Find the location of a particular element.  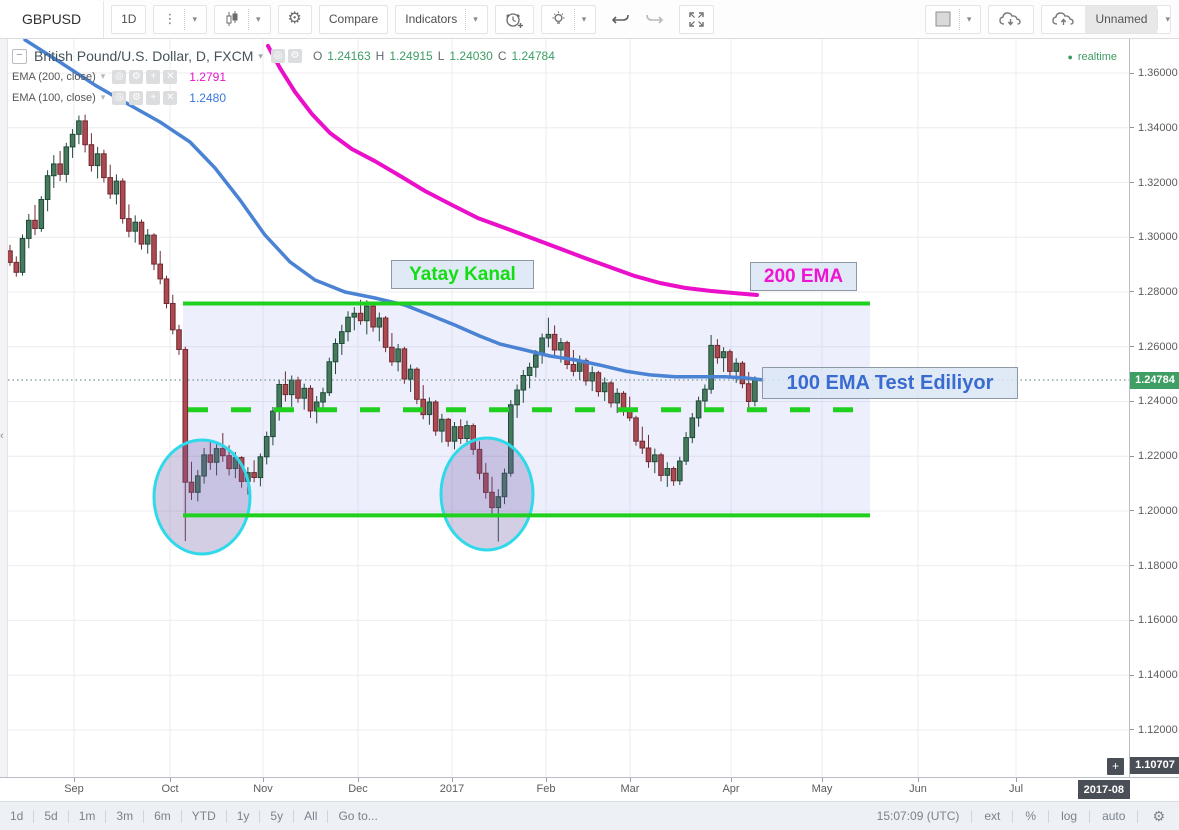

range-button-3m: 3m is located at coordinates (125, 816).